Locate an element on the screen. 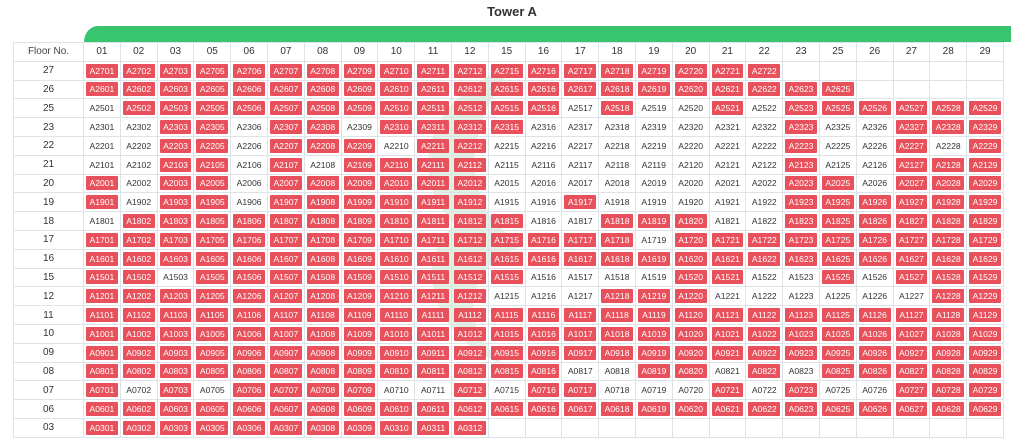  unit-sold: A2308 is located at coordinates (322, 127).